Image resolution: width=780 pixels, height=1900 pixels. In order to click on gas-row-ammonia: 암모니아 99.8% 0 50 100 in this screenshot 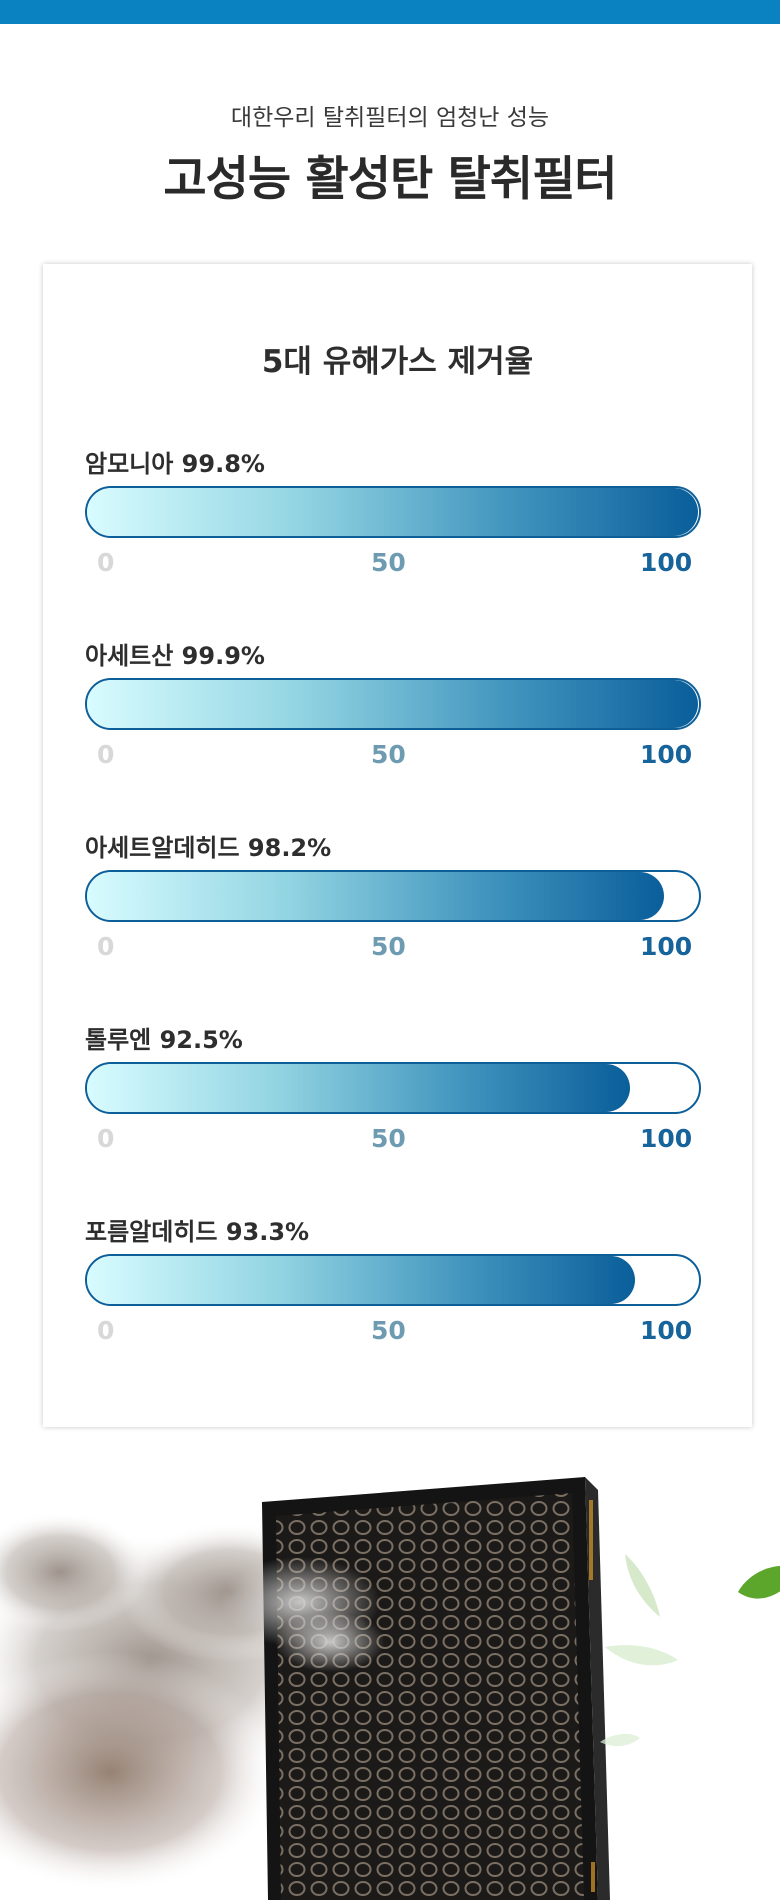, I will do `click(395, 524)`.